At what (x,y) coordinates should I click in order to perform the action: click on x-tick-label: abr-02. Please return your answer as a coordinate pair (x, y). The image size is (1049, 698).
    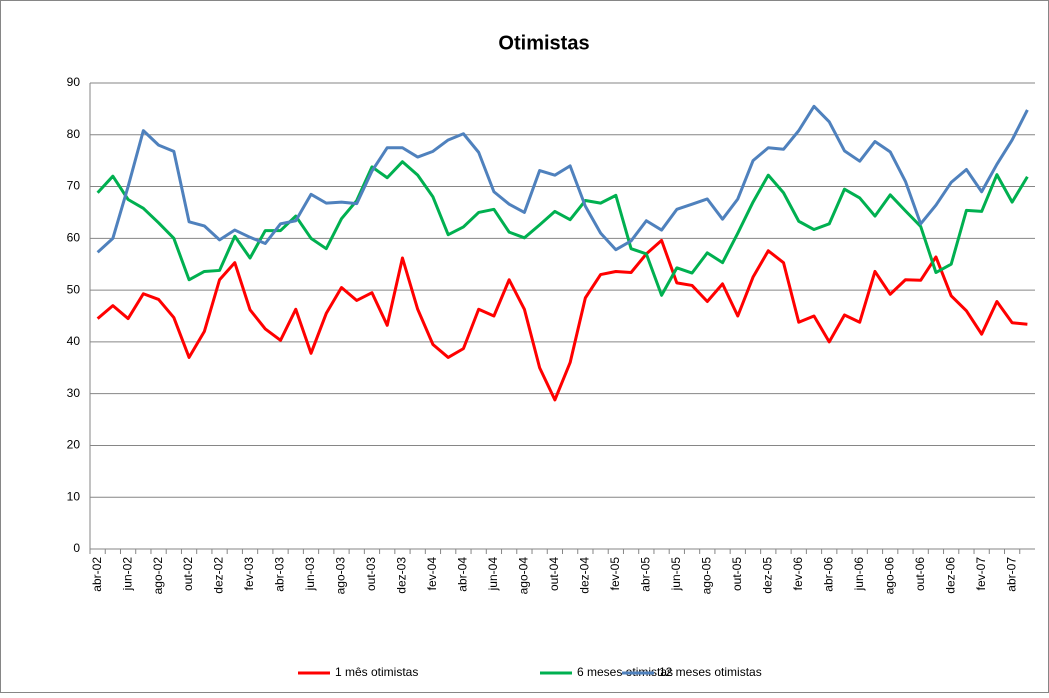
    Looking at the image, I should click on (97, 574).